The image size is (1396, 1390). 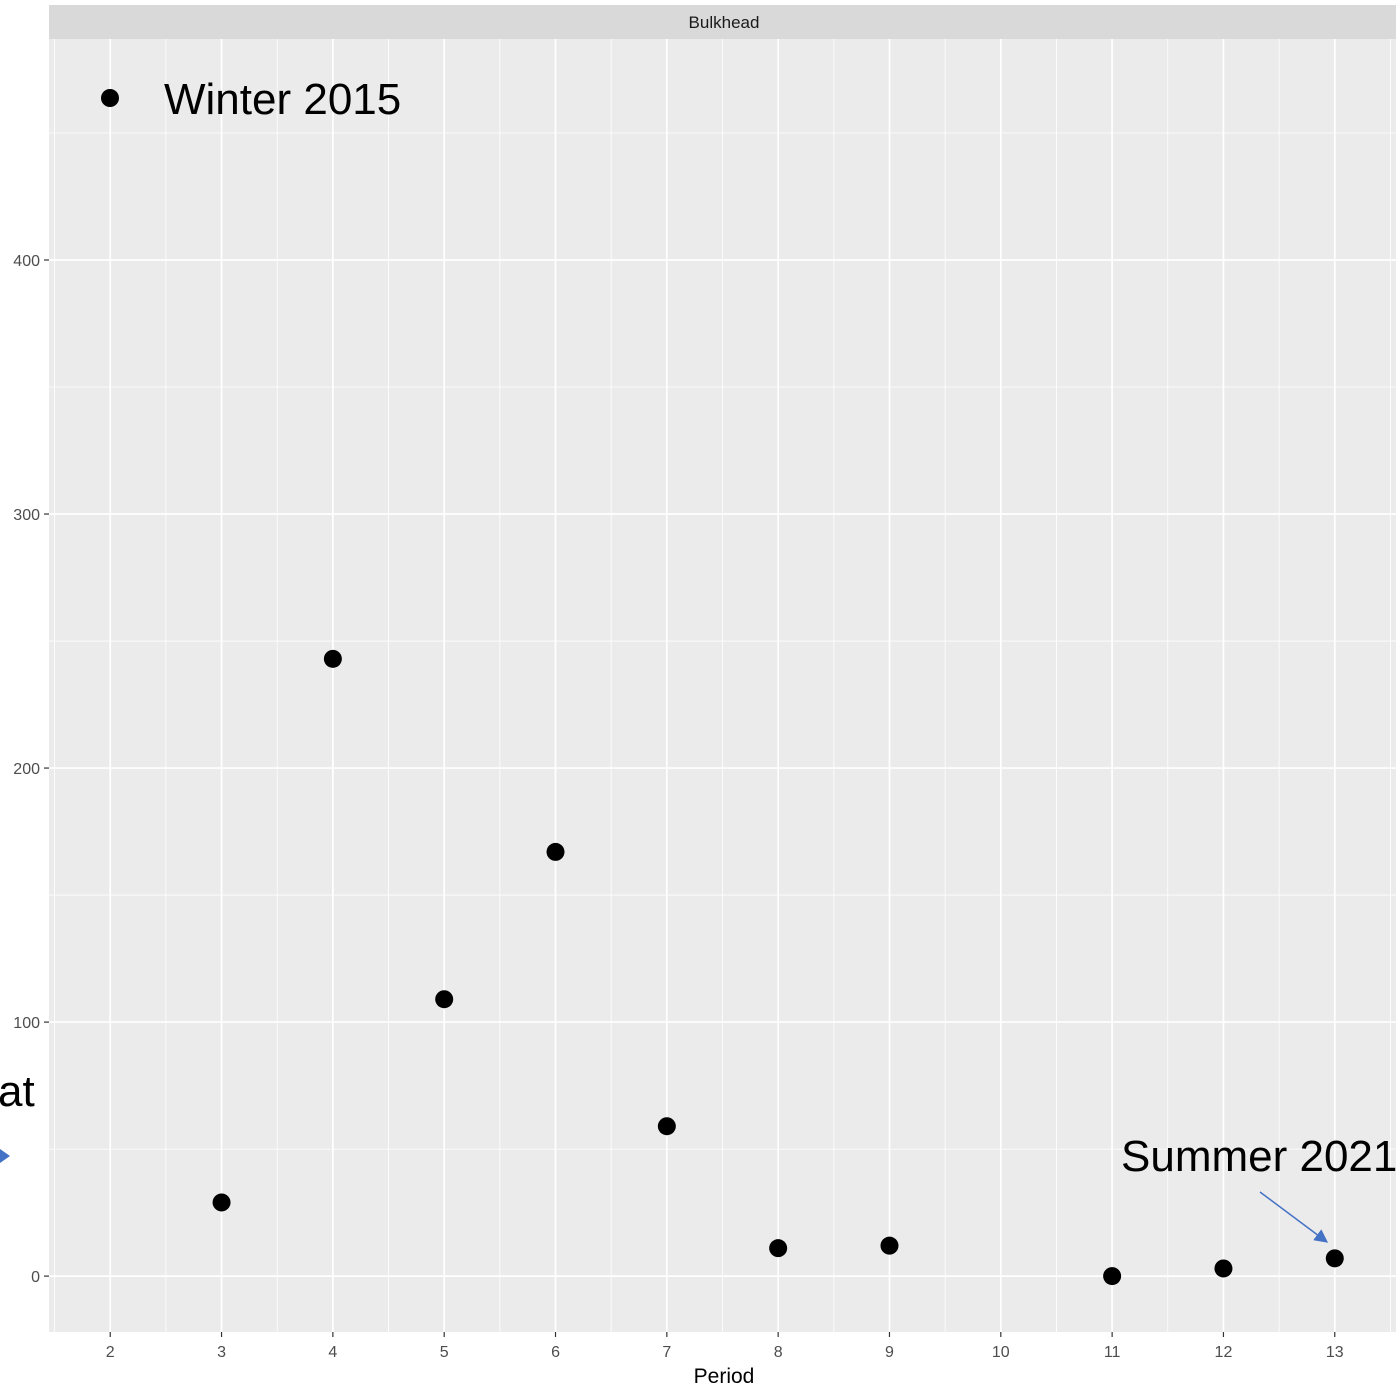 I want to click on x-tick-label: 3, so click(x=221, y=1352).